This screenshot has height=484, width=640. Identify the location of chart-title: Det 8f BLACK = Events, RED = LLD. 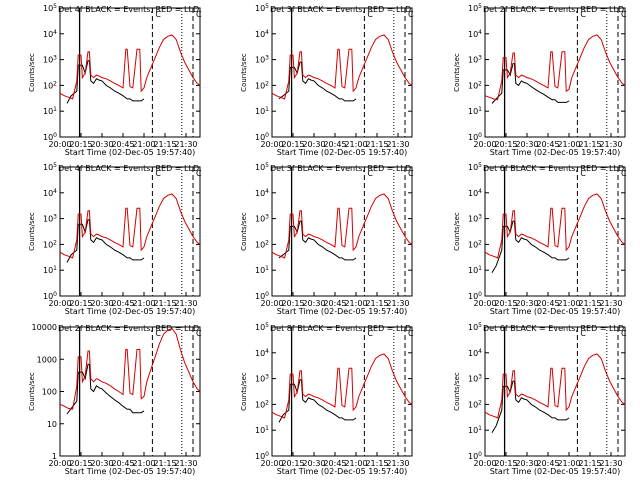
(340, 328).